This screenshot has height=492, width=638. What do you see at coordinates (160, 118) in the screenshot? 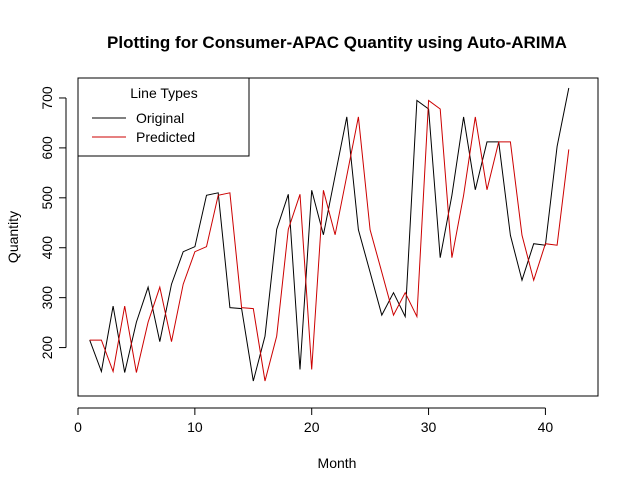
I see `legend-label-original: Original` at bounding box center [160, 118].